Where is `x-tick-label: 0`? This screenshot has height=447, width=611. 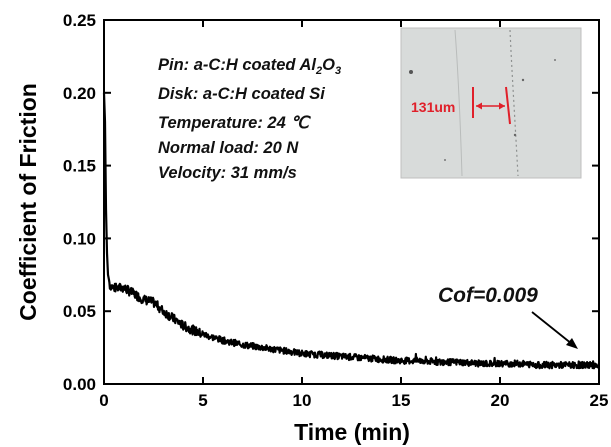
x-tick-label: 0 is located at coordinates (103, 400).